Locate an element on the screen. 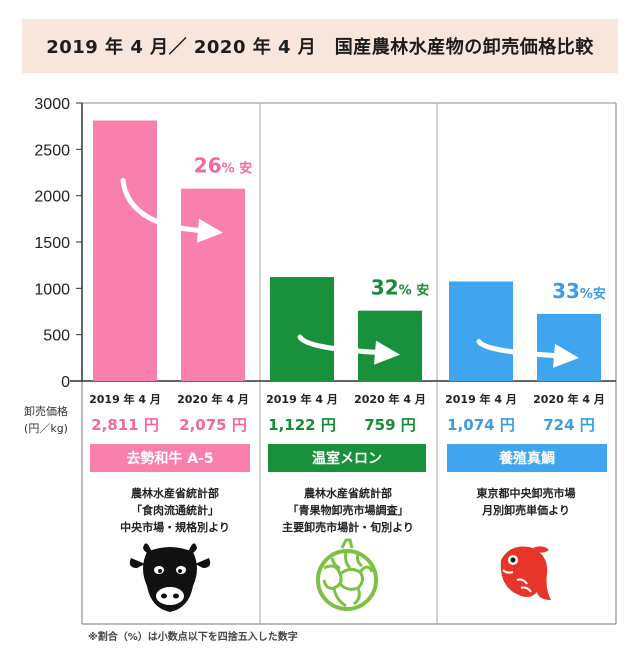  discount-label-melon: 32% 安 is located at coordinates (400, 288).